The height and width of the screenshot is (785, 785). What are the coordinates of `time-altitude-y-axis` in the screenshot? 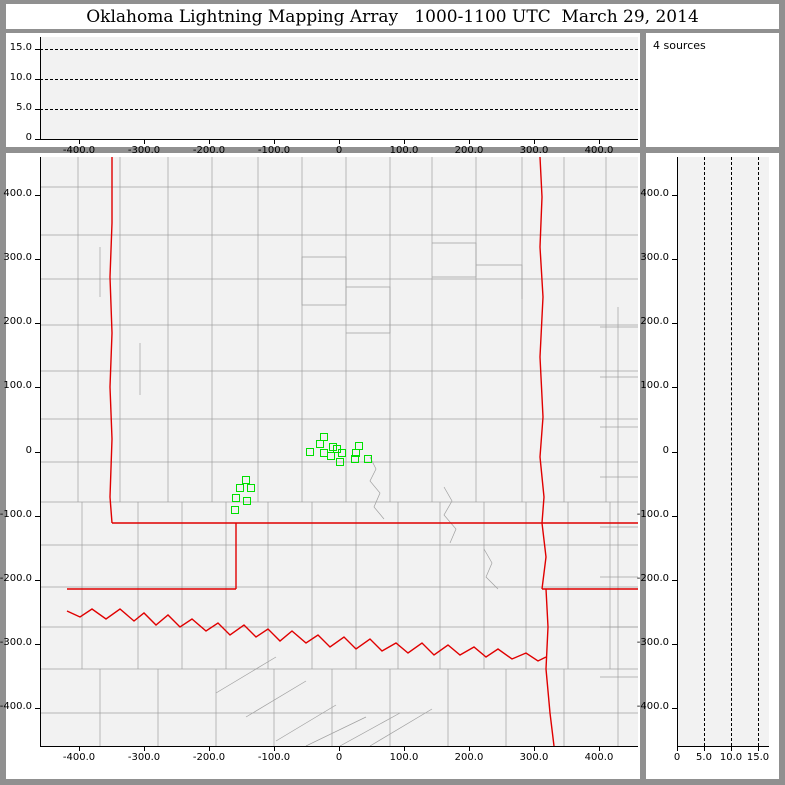 It's located at (40, 88).